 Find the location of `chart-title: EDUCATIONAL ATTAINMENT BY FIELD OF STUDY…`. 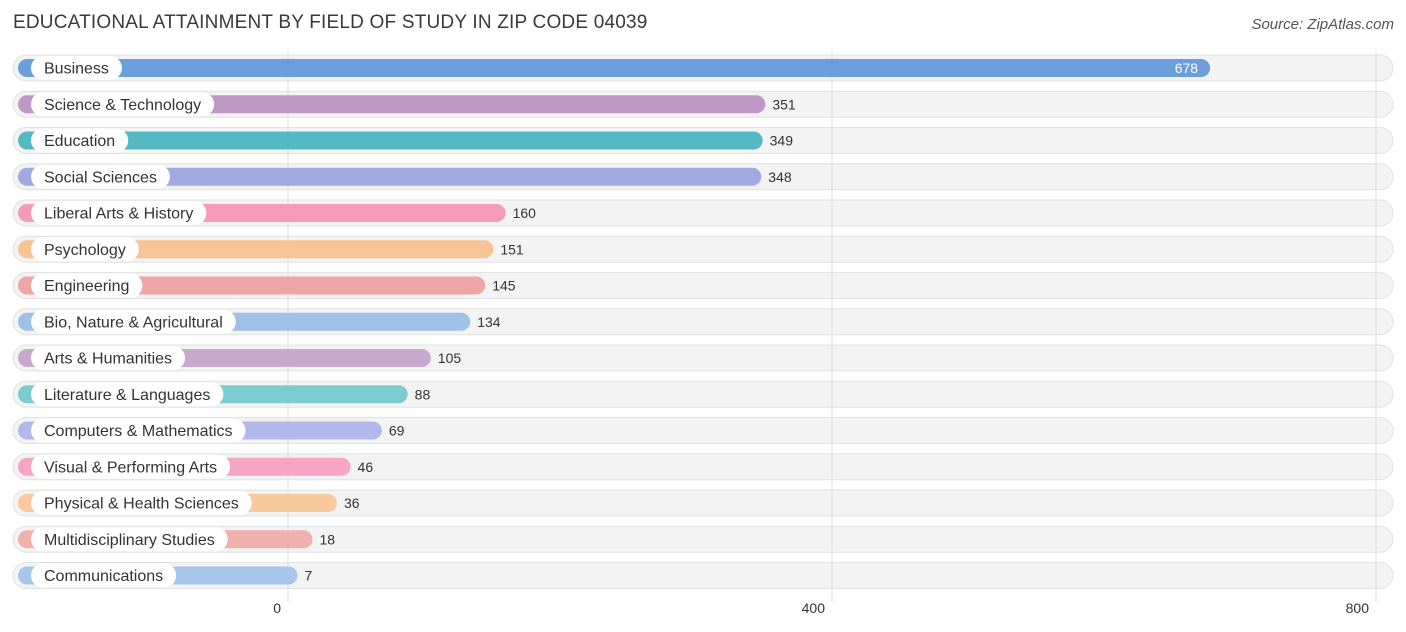

chart-title: EDUCATIONAL ATTAINMENT BY FIELD OF STUDY… is located at coordinates (330, 22).